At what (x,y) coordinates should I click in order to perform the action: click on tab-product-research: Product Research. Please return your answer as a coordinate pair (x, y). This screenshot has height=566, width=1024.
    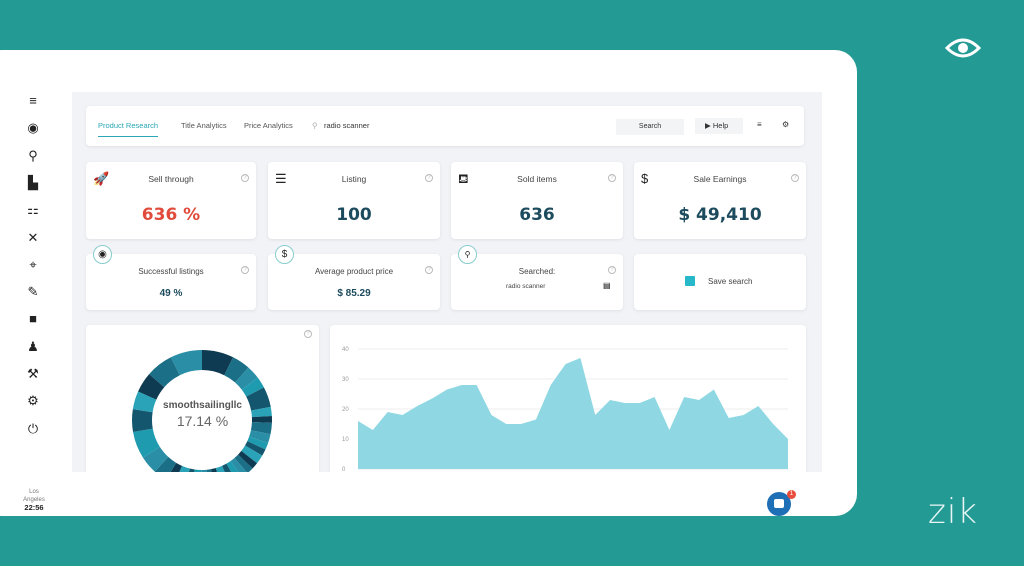
    Looking at the image, I should click on (128, 129).